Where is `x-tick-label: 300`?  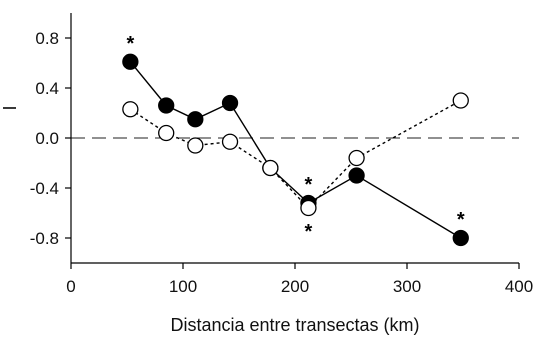
x-tick-label: 300 is located at coordinates (407, 286).